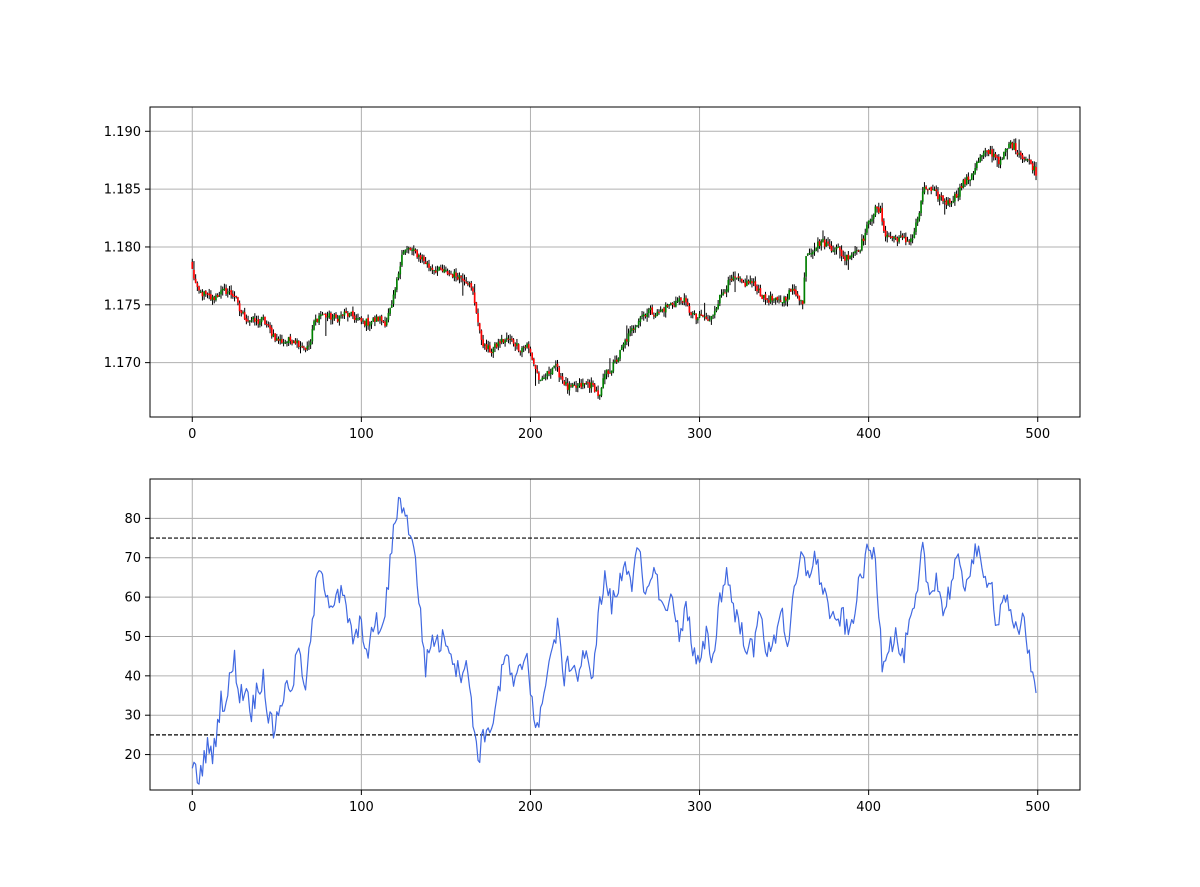 This screenshot has width=1200, height=887. What do you see at coordinates (192, 807) in the screenshot?
I see `oscillator-chart-x-tick-label: 0` at bounding box center [192, 807].